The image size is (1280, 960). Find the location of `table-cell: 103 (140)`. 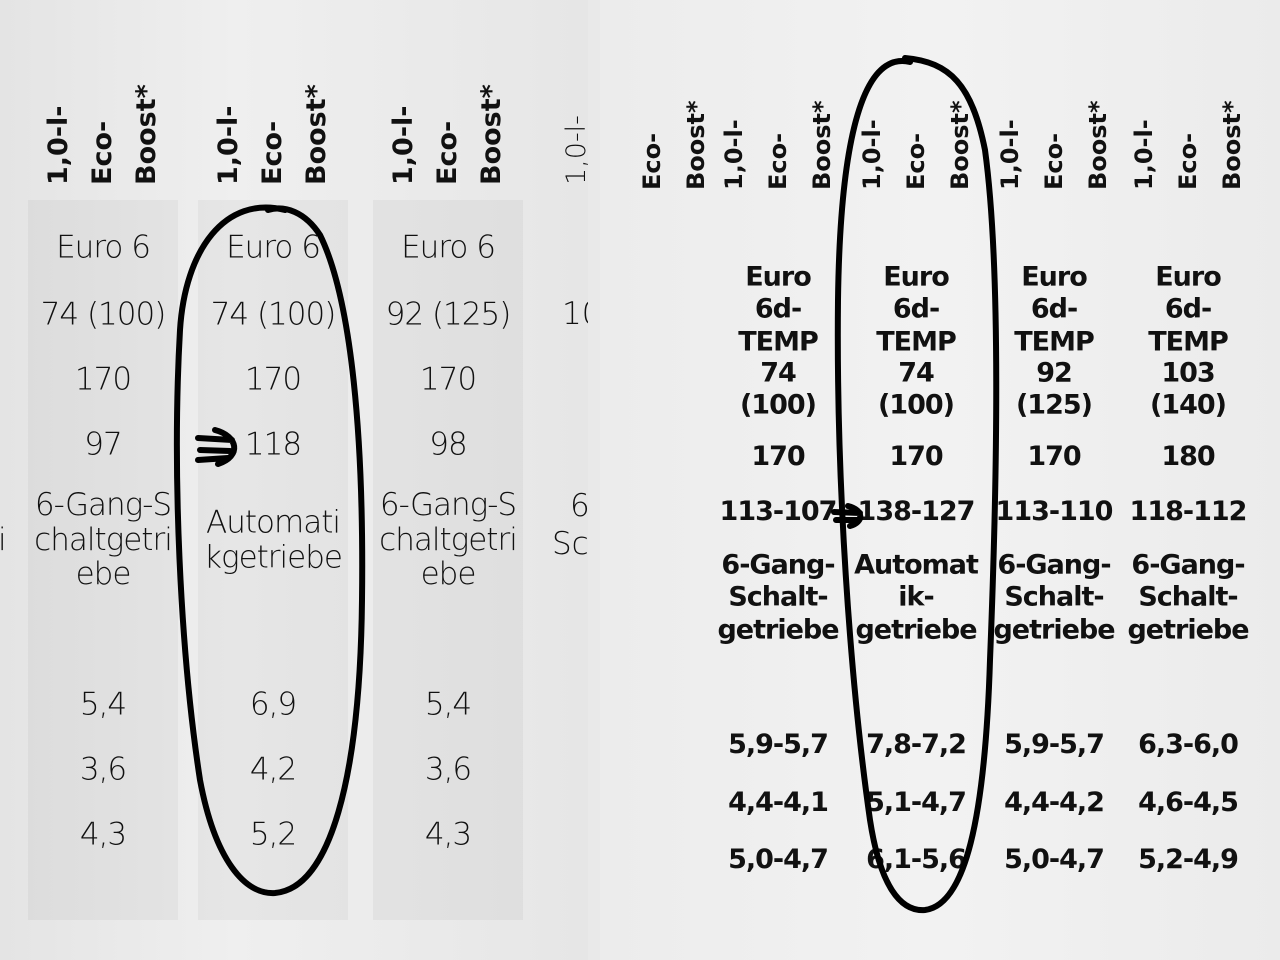

table-cell: 103 (140) is located at coordinates (1188, 389).